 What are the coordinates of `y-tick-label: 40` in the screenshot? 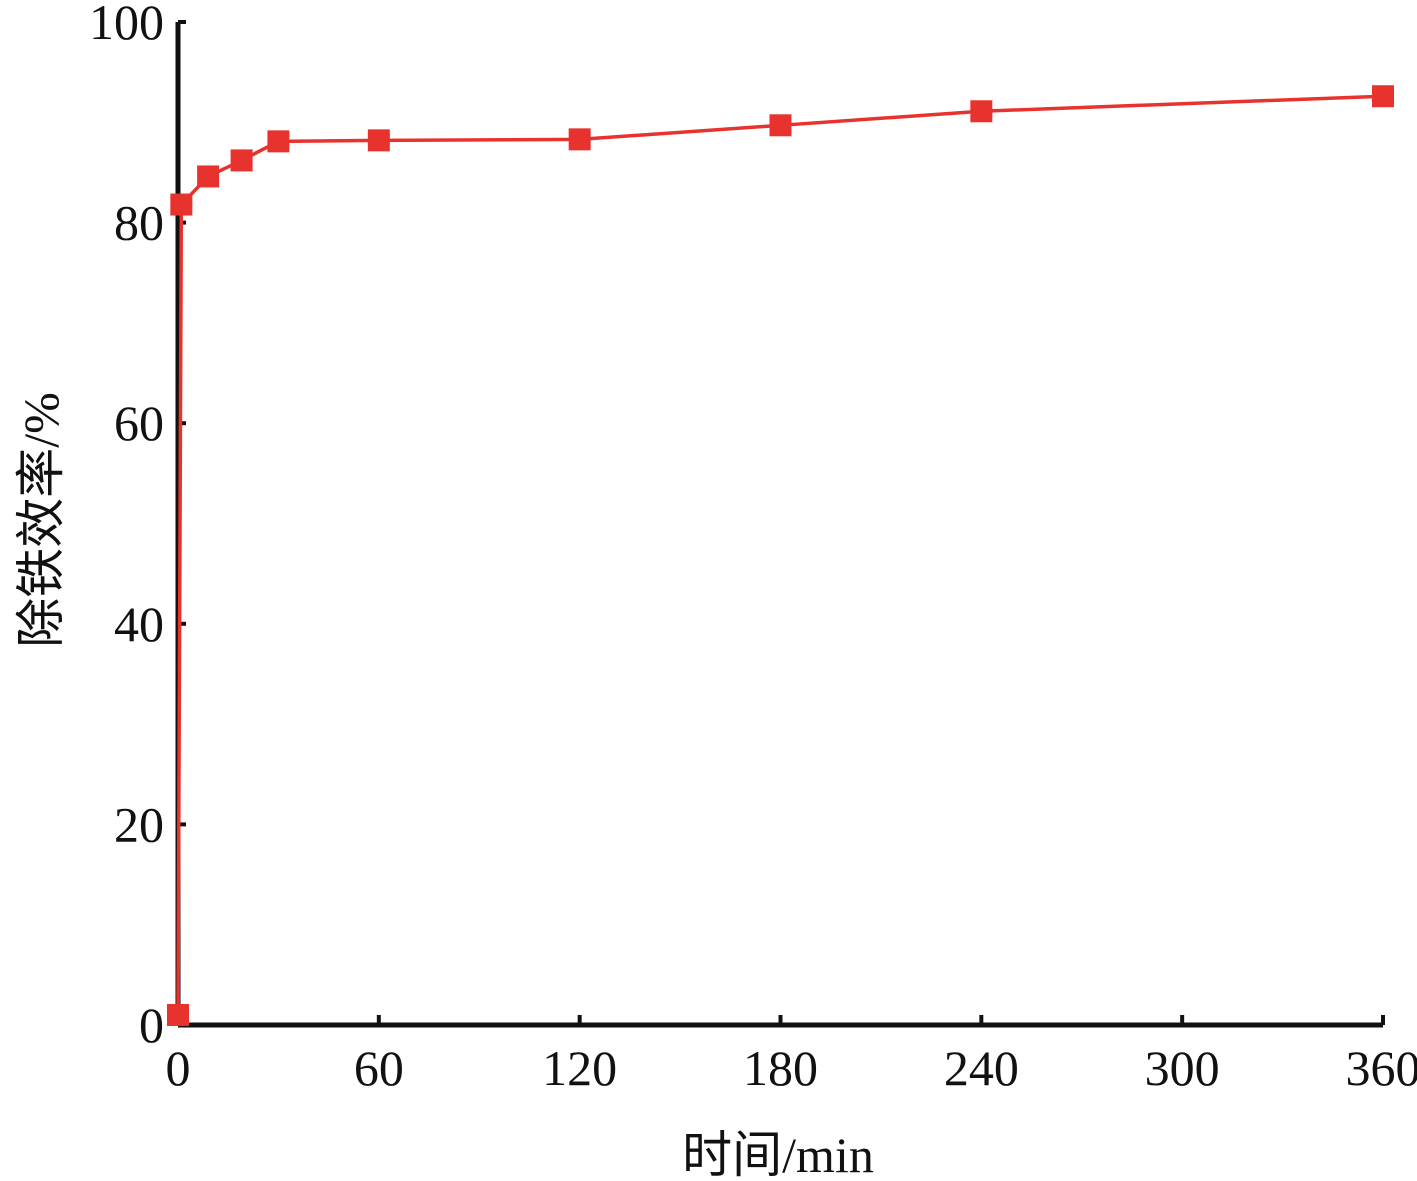 It's located at (139, 624).